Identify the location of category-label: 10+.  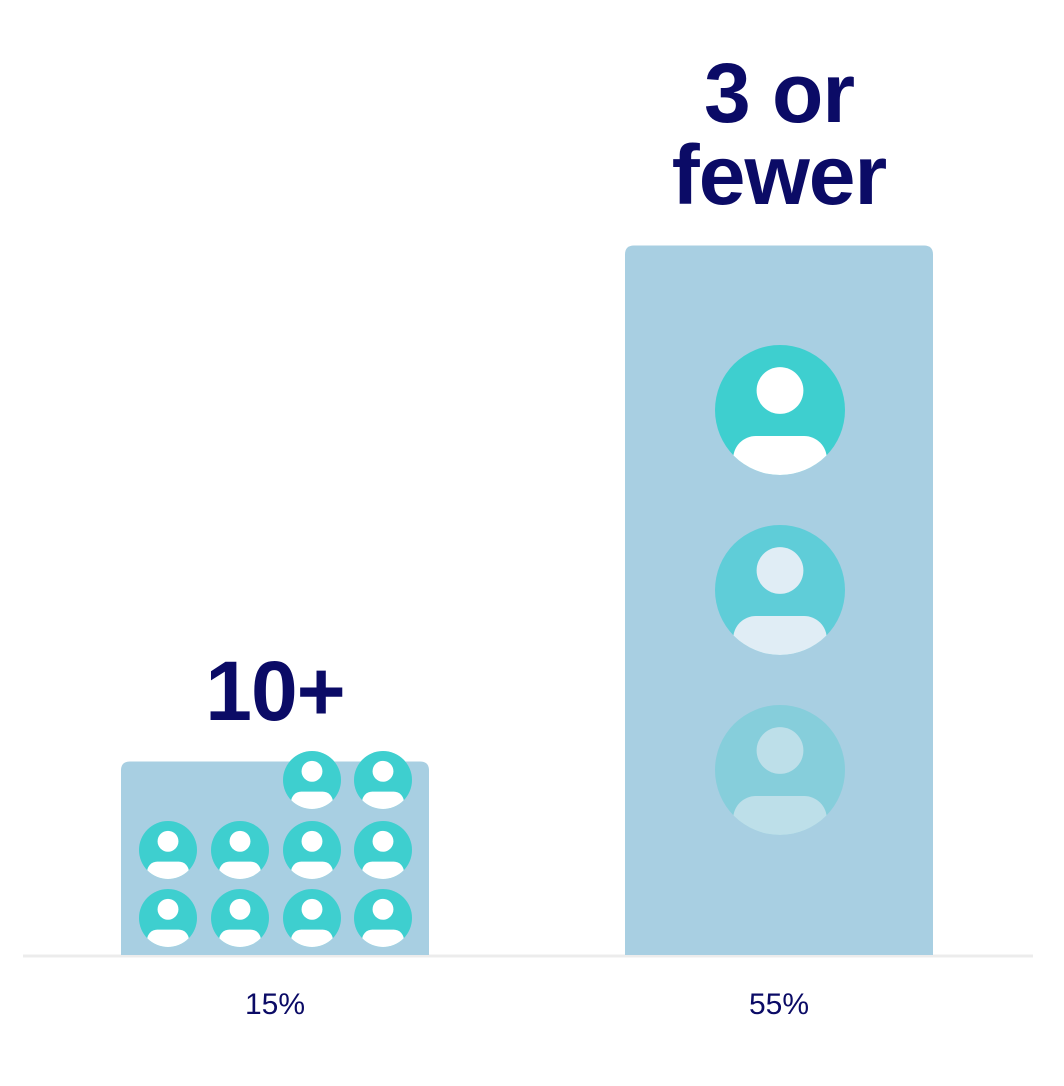
(275, 690).